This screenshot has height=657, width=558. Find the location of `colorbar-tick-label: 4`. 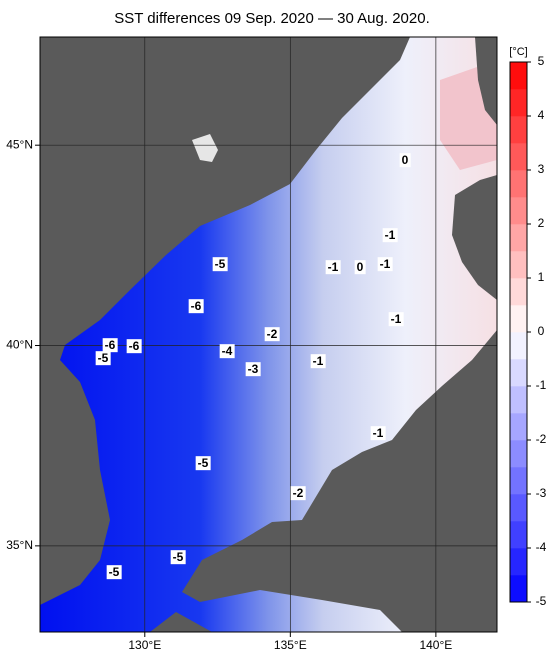

colorbar-tick-label: 4 is located at coordinates (541, 115).